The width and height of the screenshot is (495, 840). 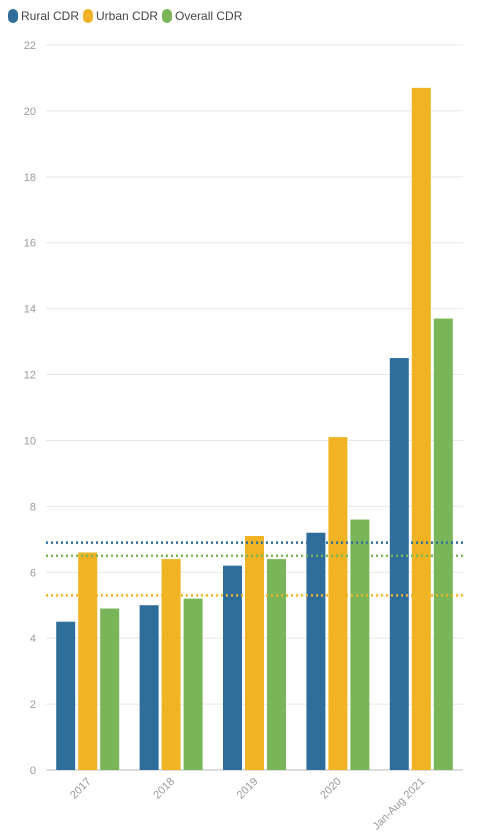 I want to click on y-tick-label: 12, so click(x=30, y=376).